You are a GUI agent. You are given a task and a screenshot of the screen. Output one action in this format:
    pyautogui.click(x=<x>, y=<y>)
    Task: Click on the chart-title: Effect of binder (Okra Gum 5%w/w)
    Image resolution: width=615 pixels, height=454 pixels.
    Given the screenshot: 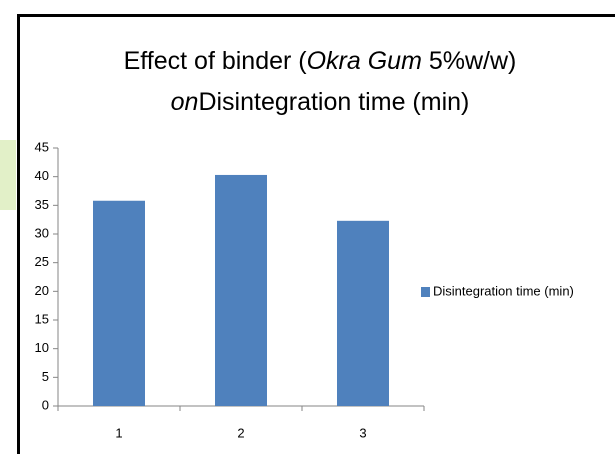 What is the action you would take?
    pyautogui.click(x=320, y=61)
    